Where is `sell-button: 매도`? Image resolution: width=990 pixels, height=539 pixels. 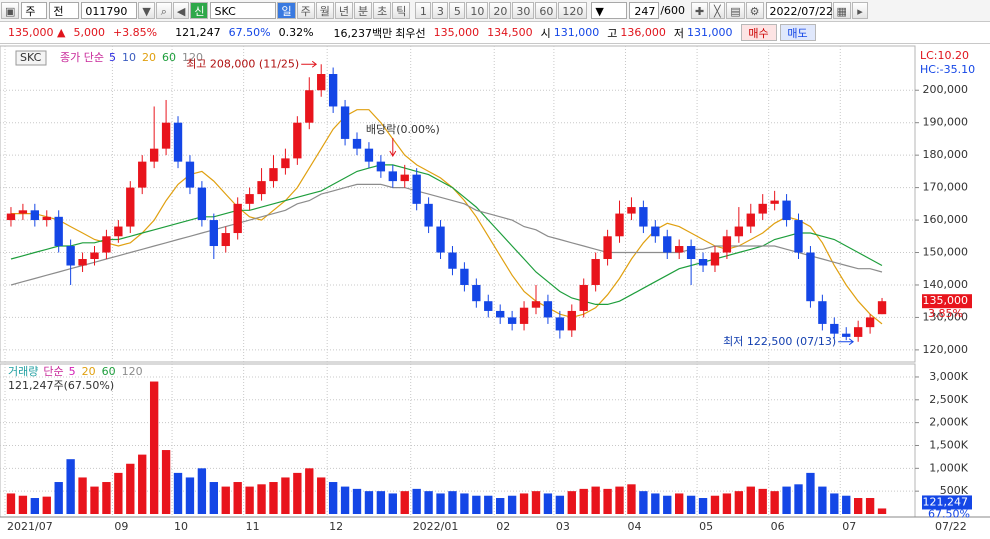
sell-button: 매도 is located at coordinates (797, 32).